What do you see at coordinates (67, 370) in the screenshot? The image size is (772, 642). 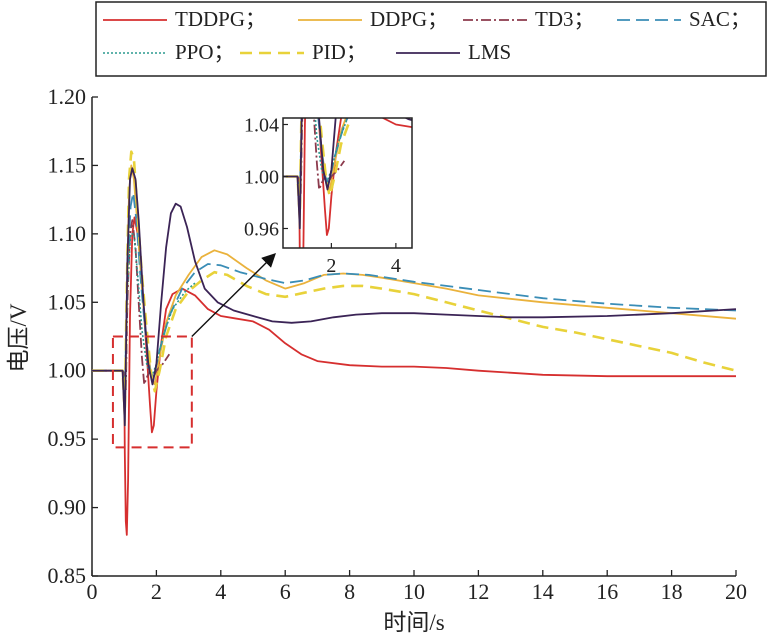 I see `y-tick-label: 1.00` at bounding box center [67, 370].